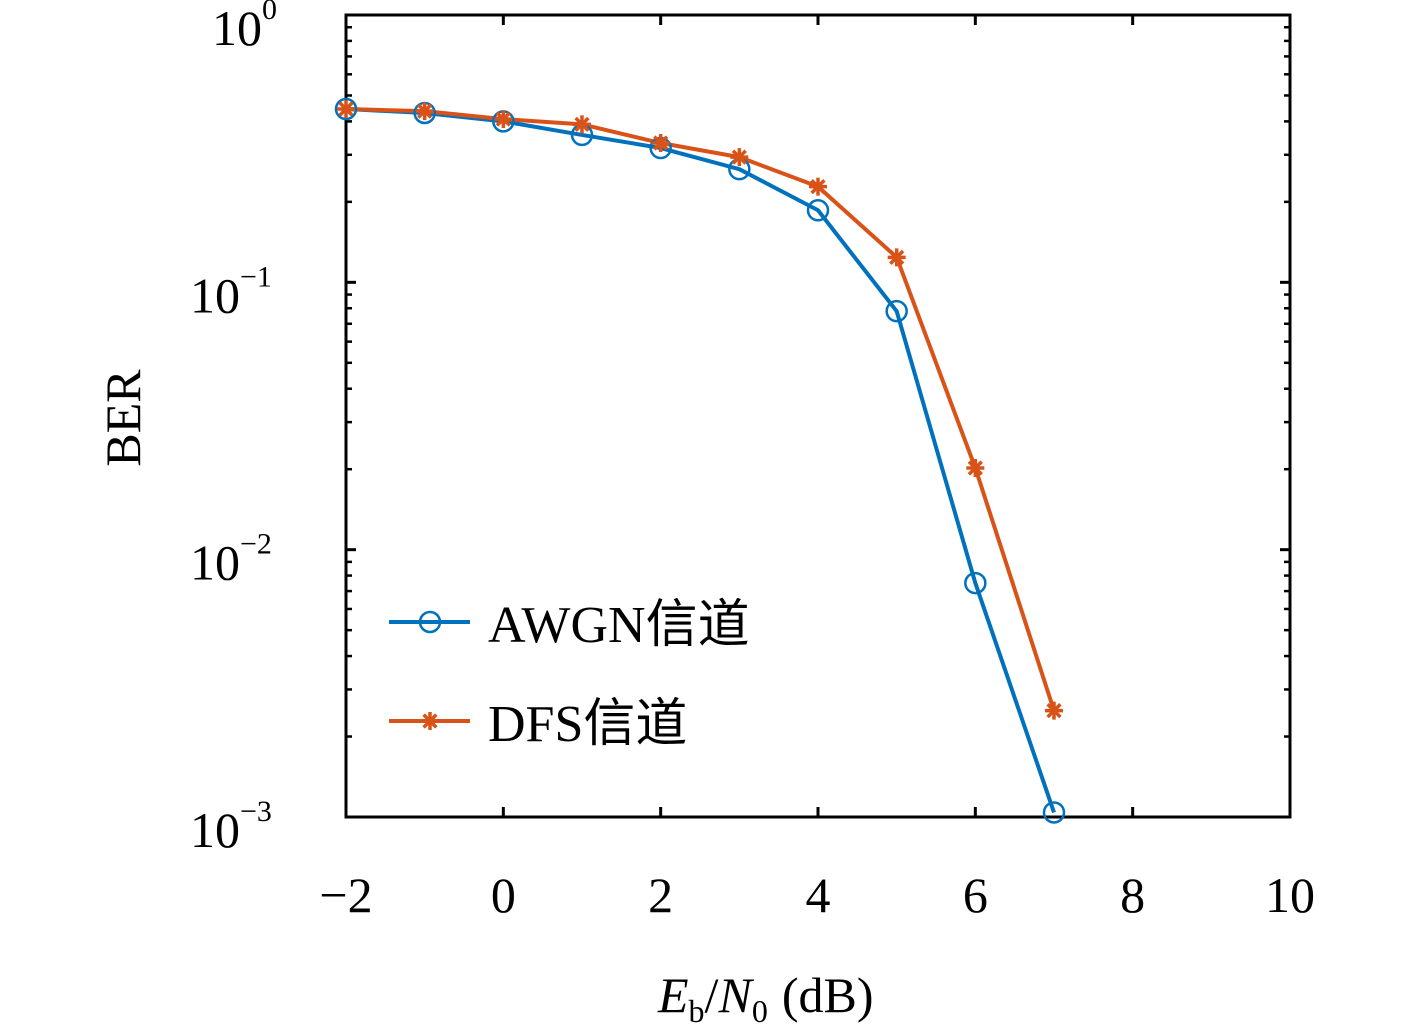 The height and width of the screenshot is (1030, 1417). What do you see at coordinates (760, 1011) in the screenshot?
I see `x-label-sub-0: 0` at bounding box center [760, 1011].